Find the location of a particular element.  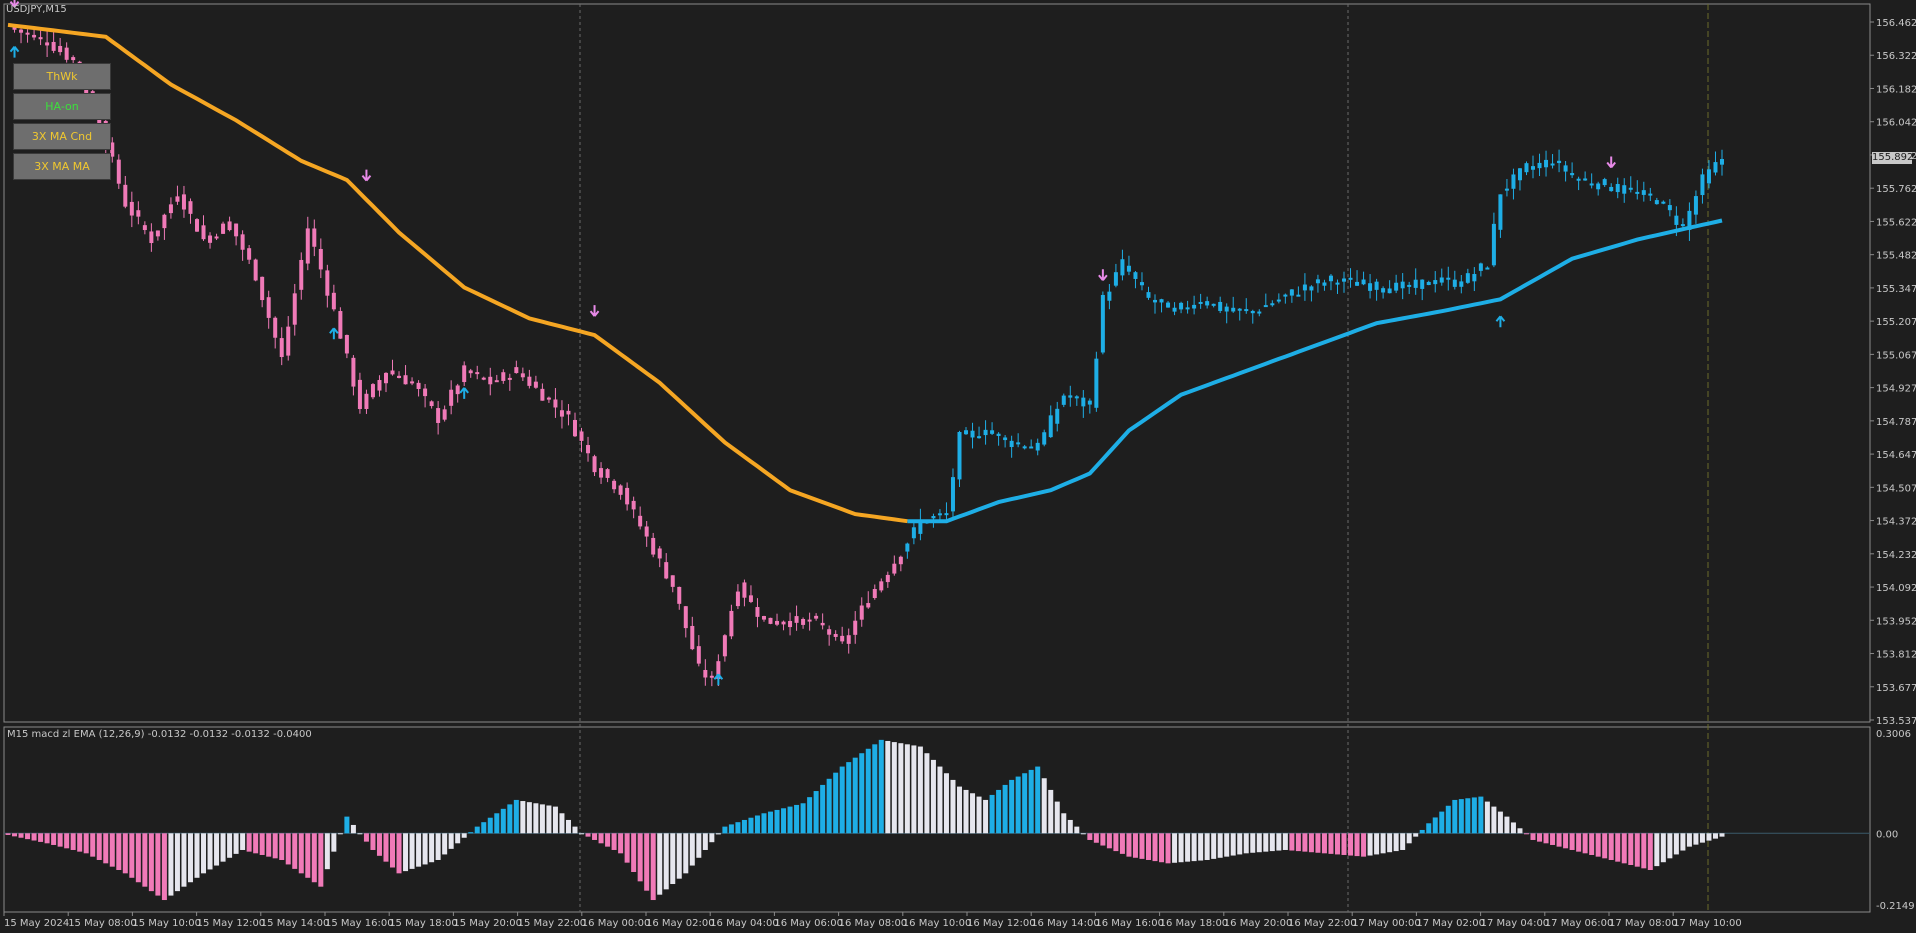

time-axis-label: 16 May 12:00 is located at coordinates (1001, 923).